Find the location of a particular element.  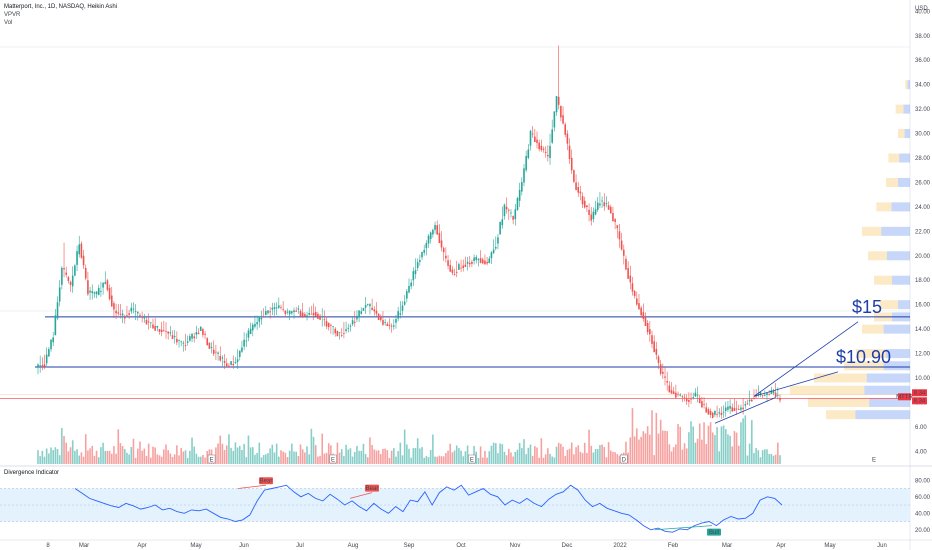

time-tick: May is located at coordinates (829, 546).